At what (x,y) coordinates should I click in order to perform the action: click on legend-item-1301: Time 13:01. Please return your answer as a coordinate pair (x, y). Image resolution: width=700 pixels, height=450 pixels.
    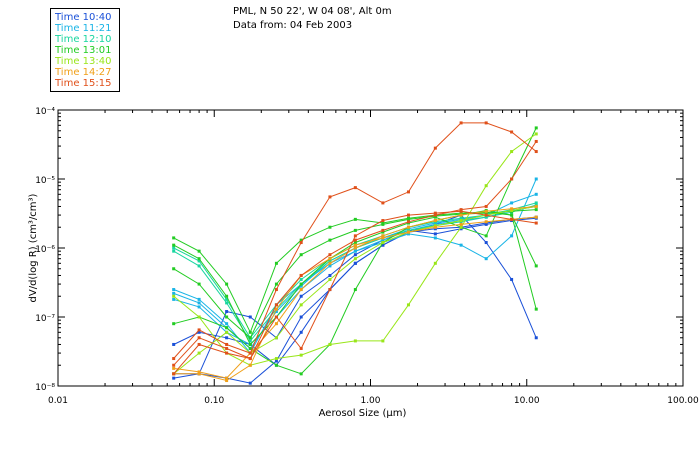
    Looking at the image, I should click on (83, 50).